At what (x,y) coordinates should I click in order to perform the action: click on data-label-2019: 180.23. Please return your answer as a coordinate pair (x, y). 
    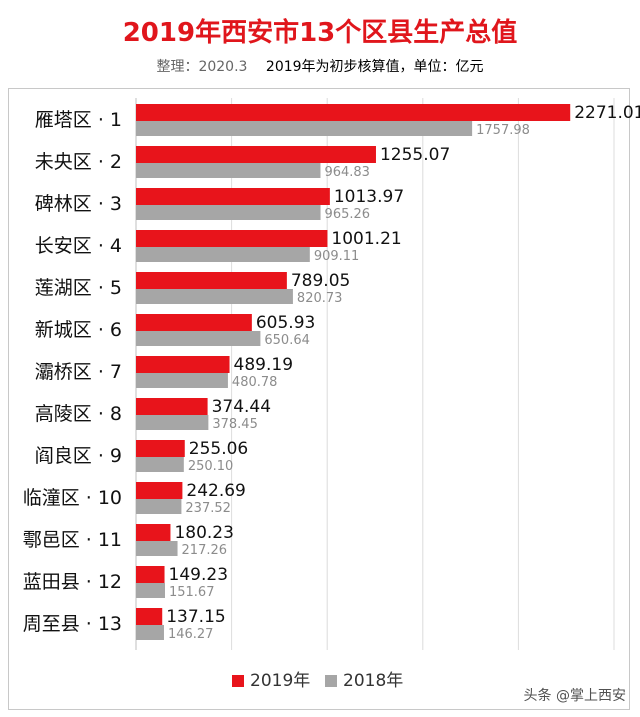
    Looking at the image, I should click on (203, 533).